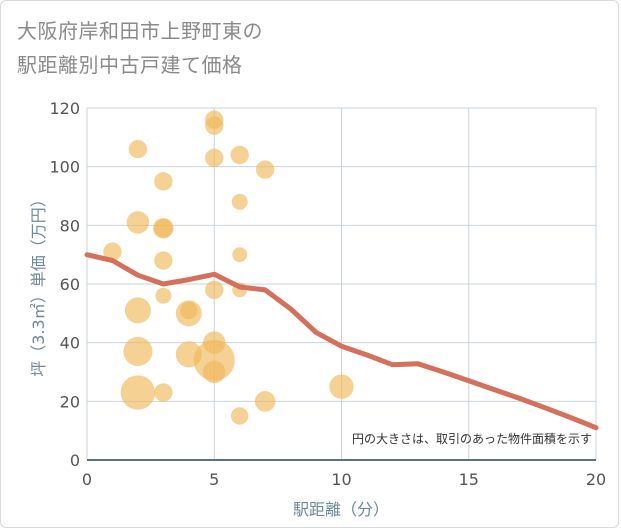  I want to click on x-tick-label: 10, so click(341, 479).